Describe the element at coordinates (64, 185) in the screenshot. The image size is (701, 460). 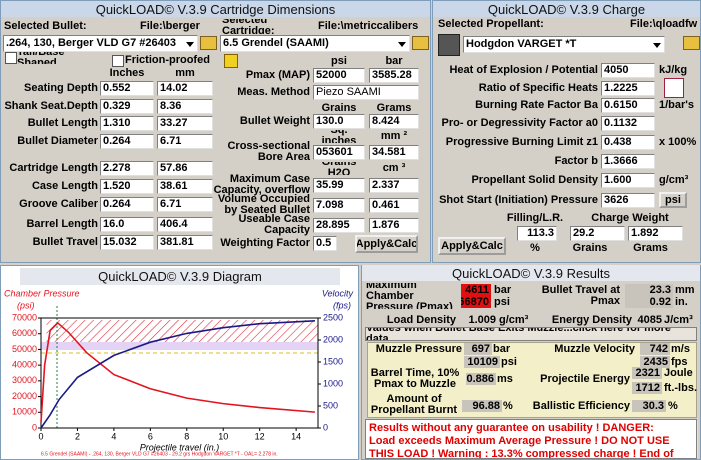
I see `field-label: Case Length` at that location.